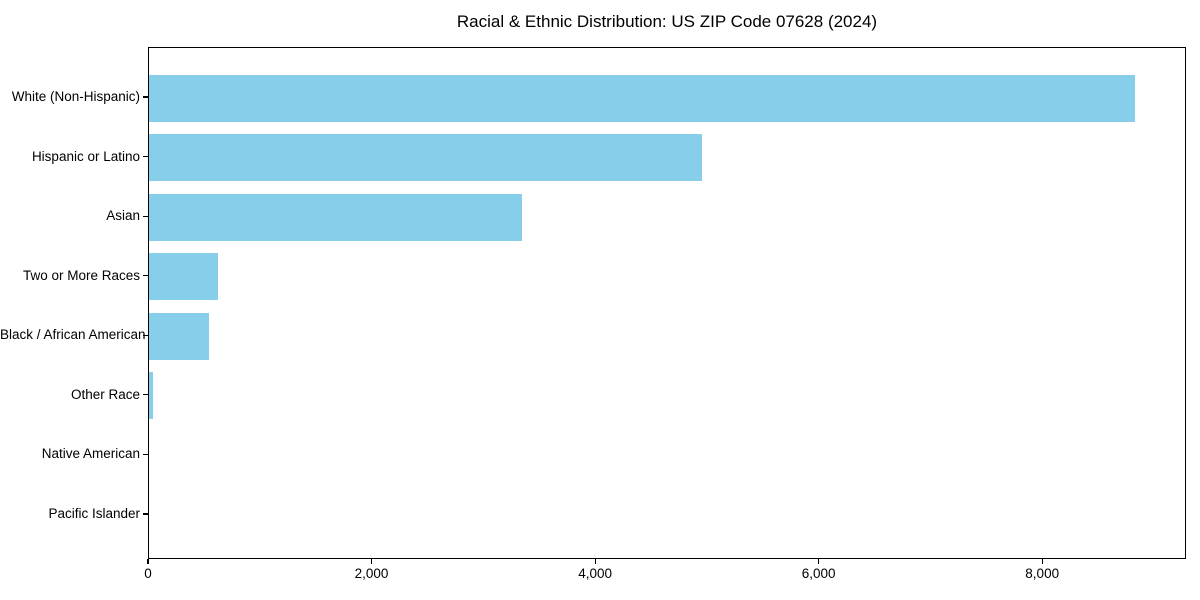 Image resolution: width=1200 pixels, height=600 pixels. Describe the element at coordinates (123, 216) in the screenshot. I see `y-tick-label: Asian` at that location.